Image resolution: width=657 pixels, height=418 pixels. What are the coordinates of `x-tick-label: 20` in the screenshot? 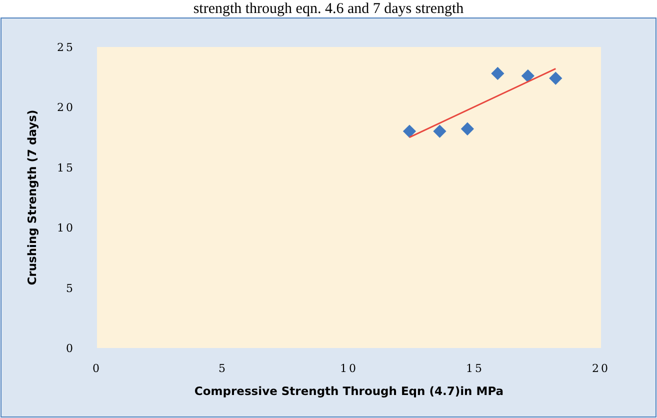 It's located at (601, 368).